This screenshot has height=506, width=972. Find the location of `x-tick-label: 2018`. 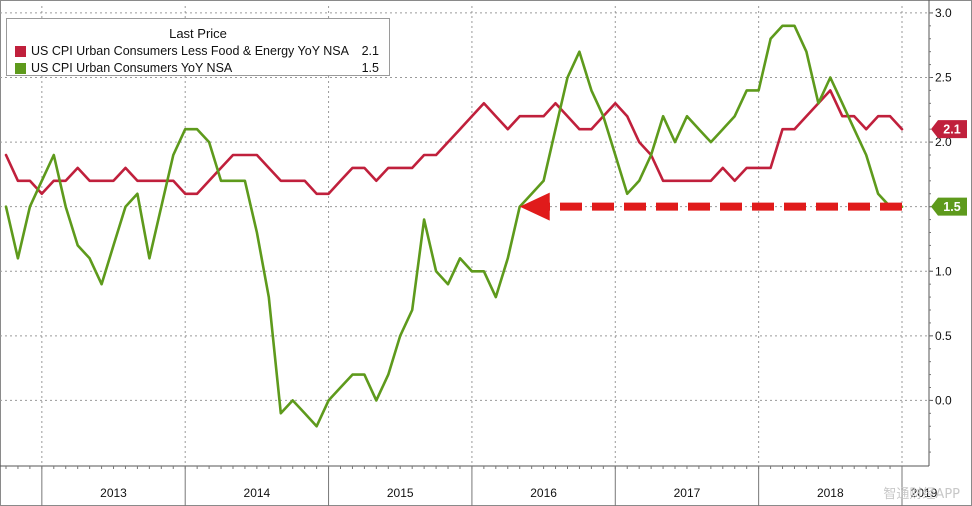

x-tick-label: 2018 is located at coordinates (830, 493).